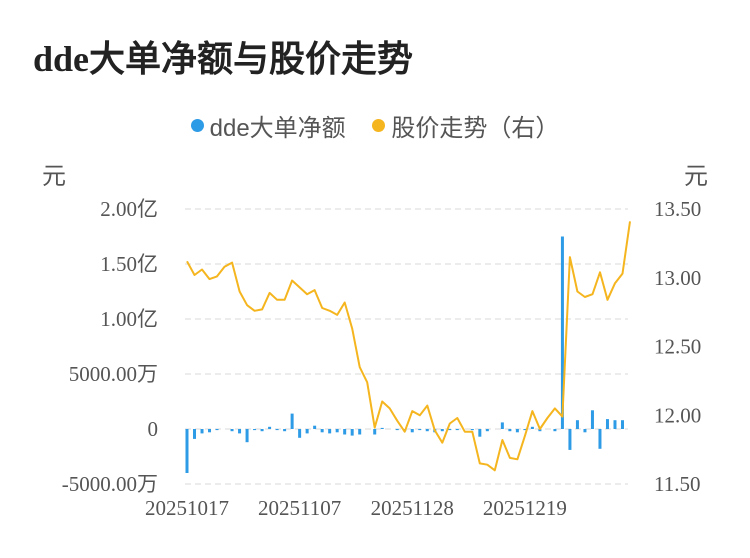  Describe the element at coordinates (110, 484) in the screenshot. I see `left-tick-label: -5000.00万` at that location.